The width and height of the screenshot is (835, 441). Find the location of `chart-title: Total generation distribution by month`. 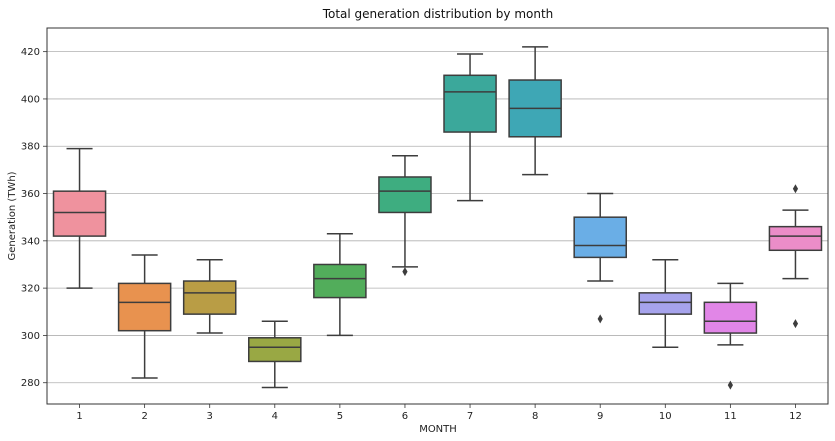

chart-title: Total generation distribution by month is located at coordinates (438, 14).